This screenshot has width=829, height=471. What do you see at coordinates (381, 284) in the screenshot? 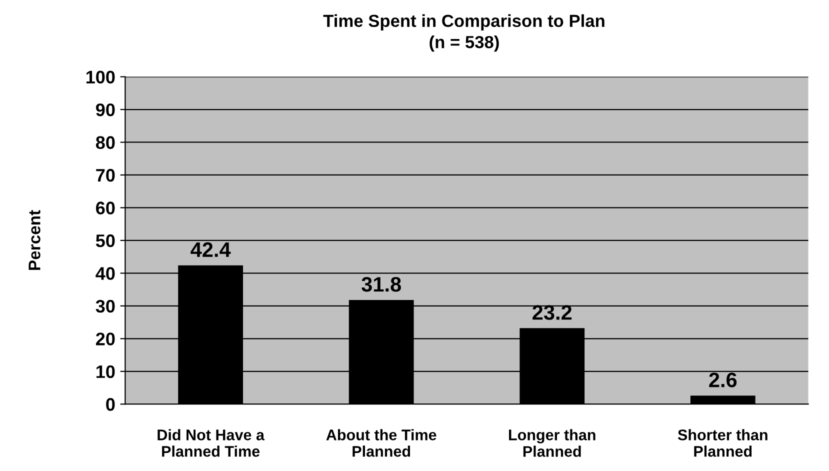
I see `data-label: 31.8` at bounding box center [381, 284].